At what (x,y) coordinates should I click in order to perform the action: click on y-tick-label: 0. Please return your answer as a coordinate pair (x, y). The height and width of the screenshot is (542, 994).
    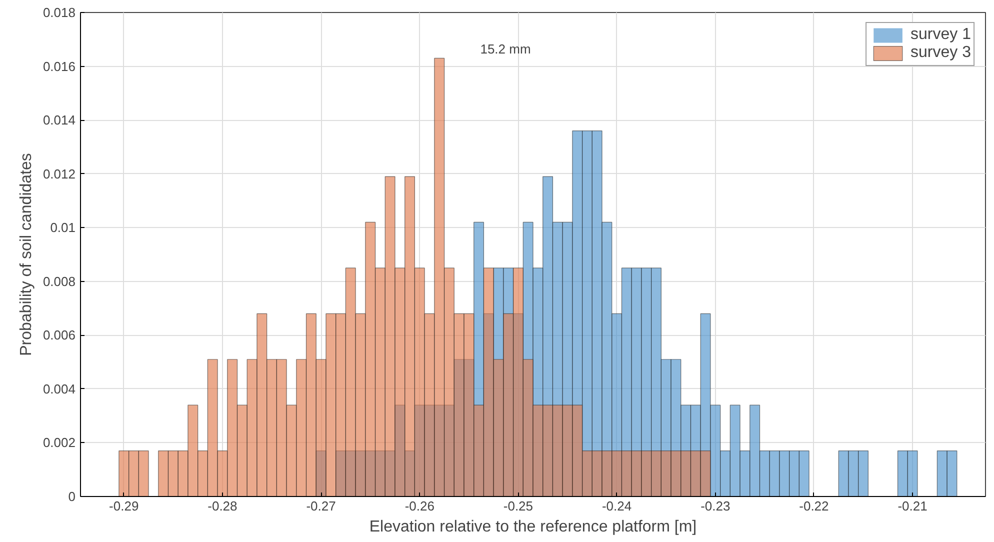
    Looking at the image, I should click on (72, 496).